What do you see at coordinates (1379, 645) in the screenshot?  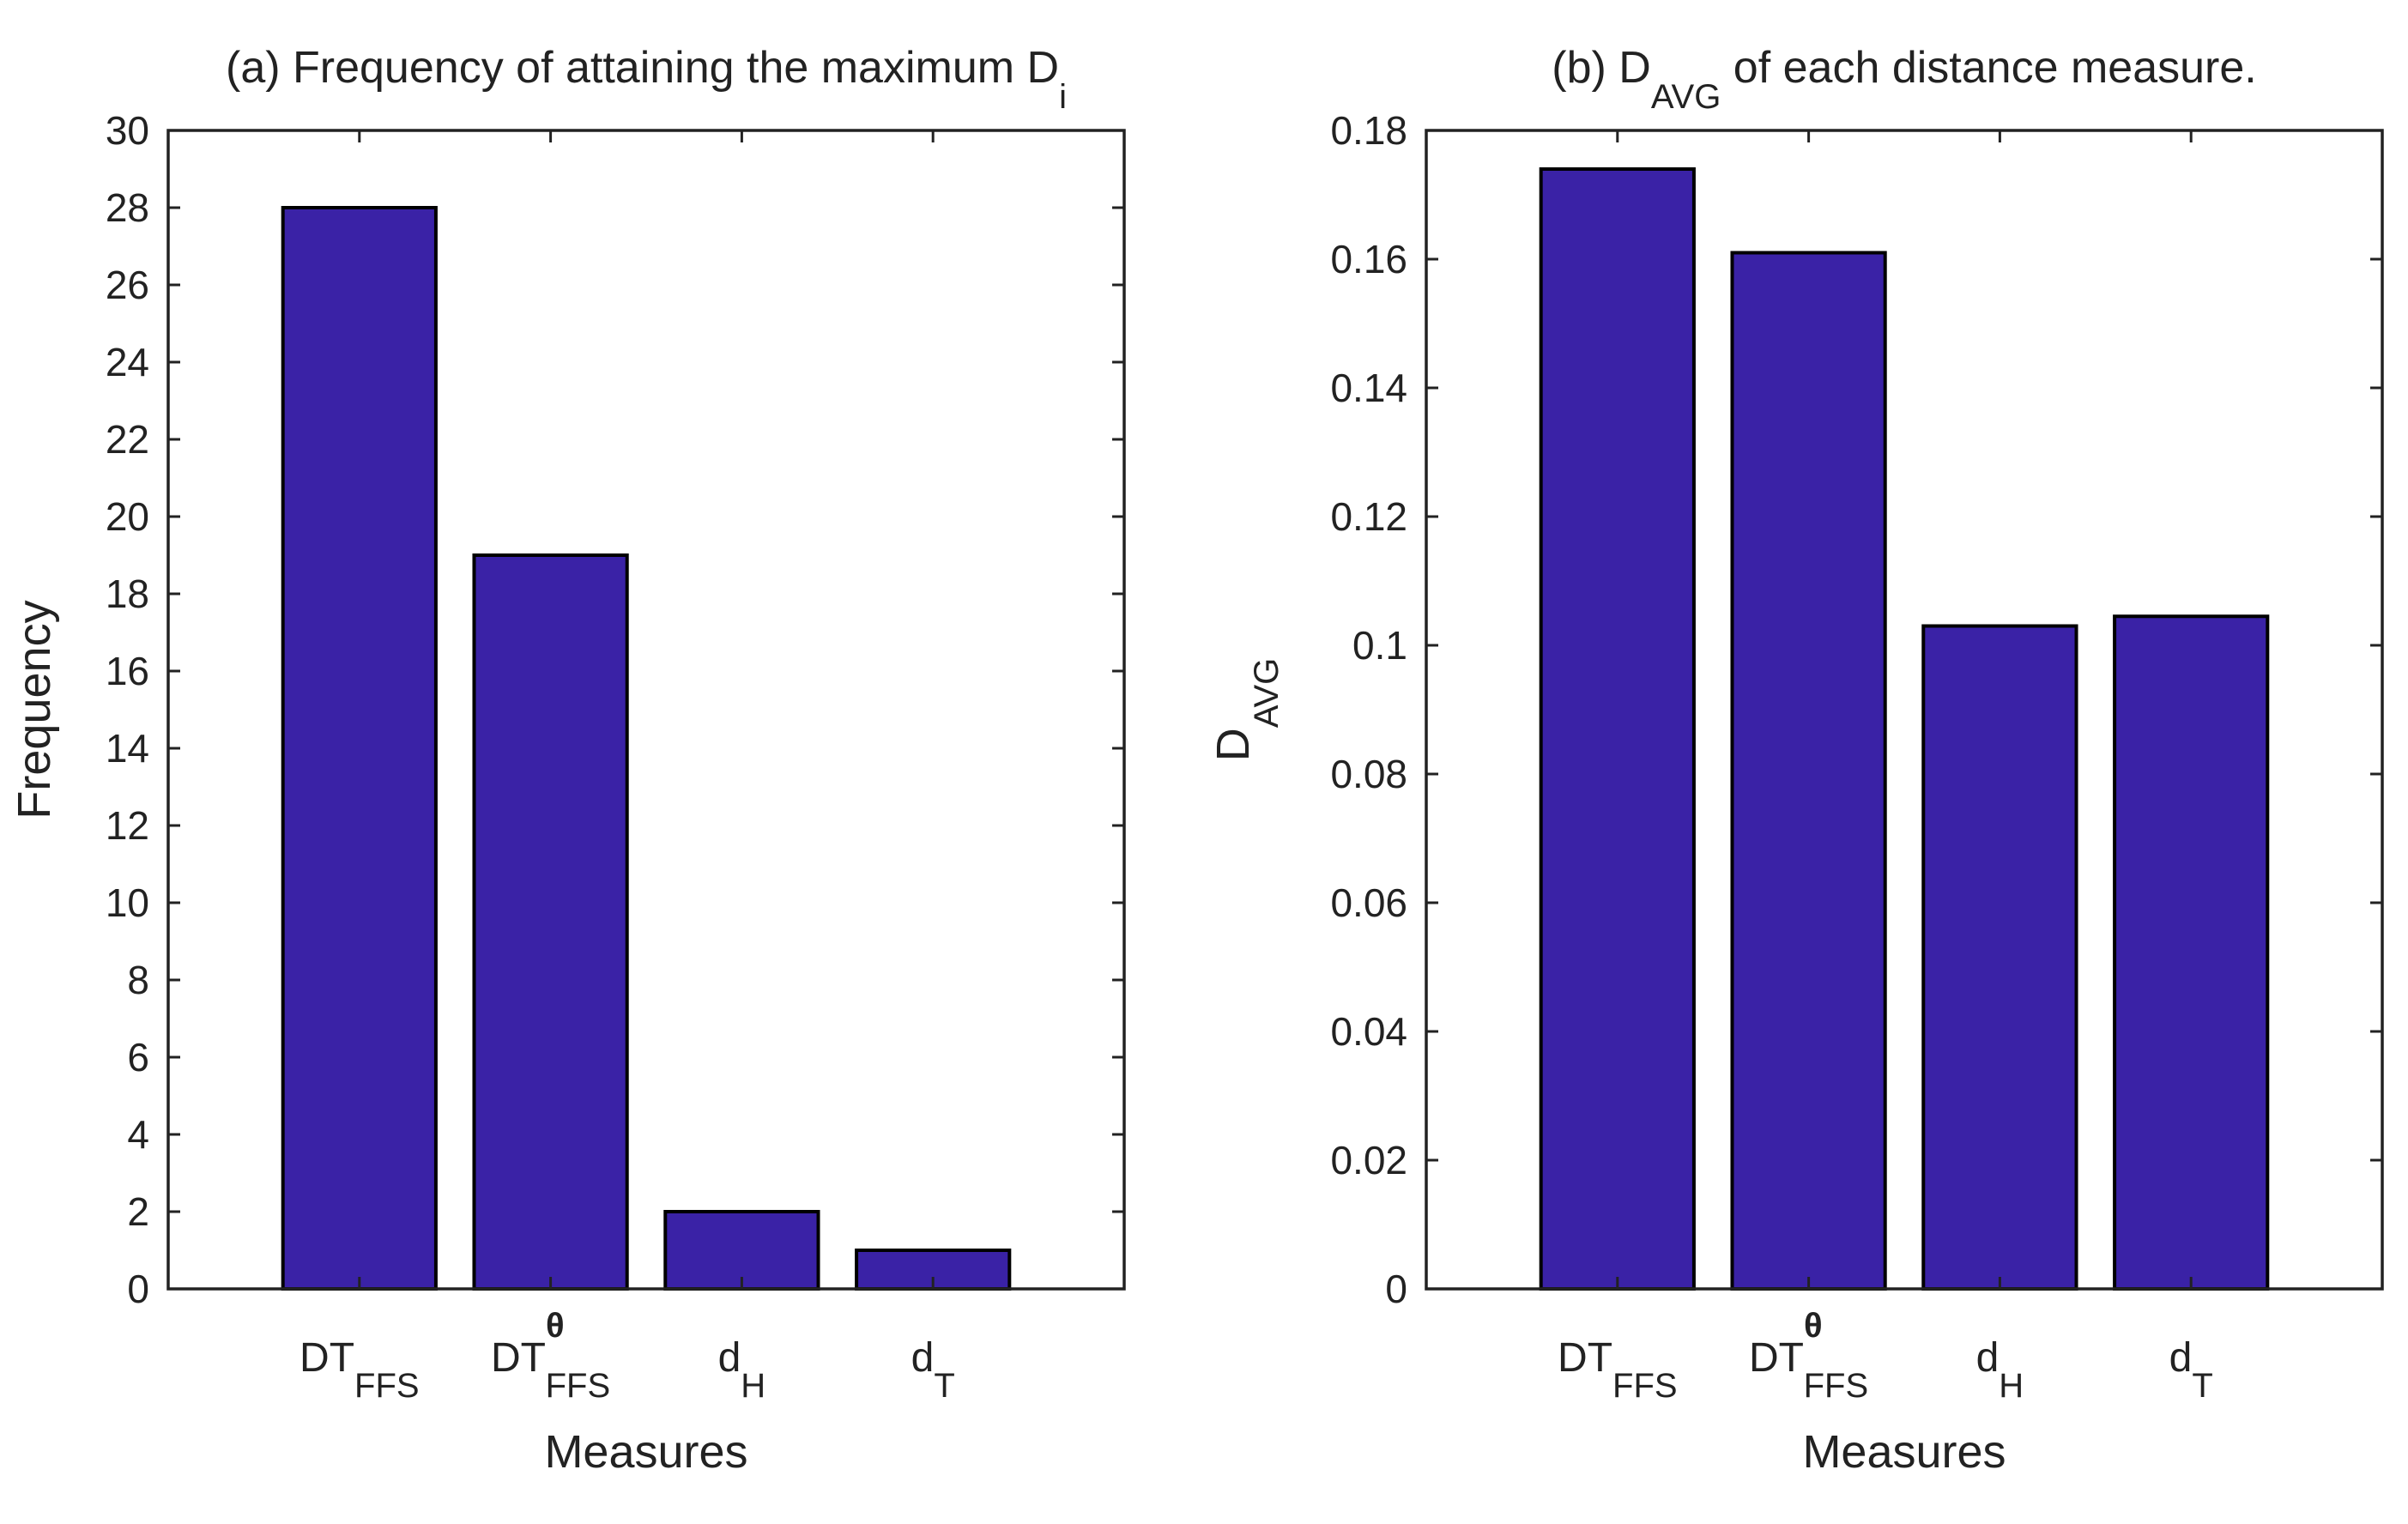 I see `y-tick-label: 0.1` at bounding box center [1379, 645].